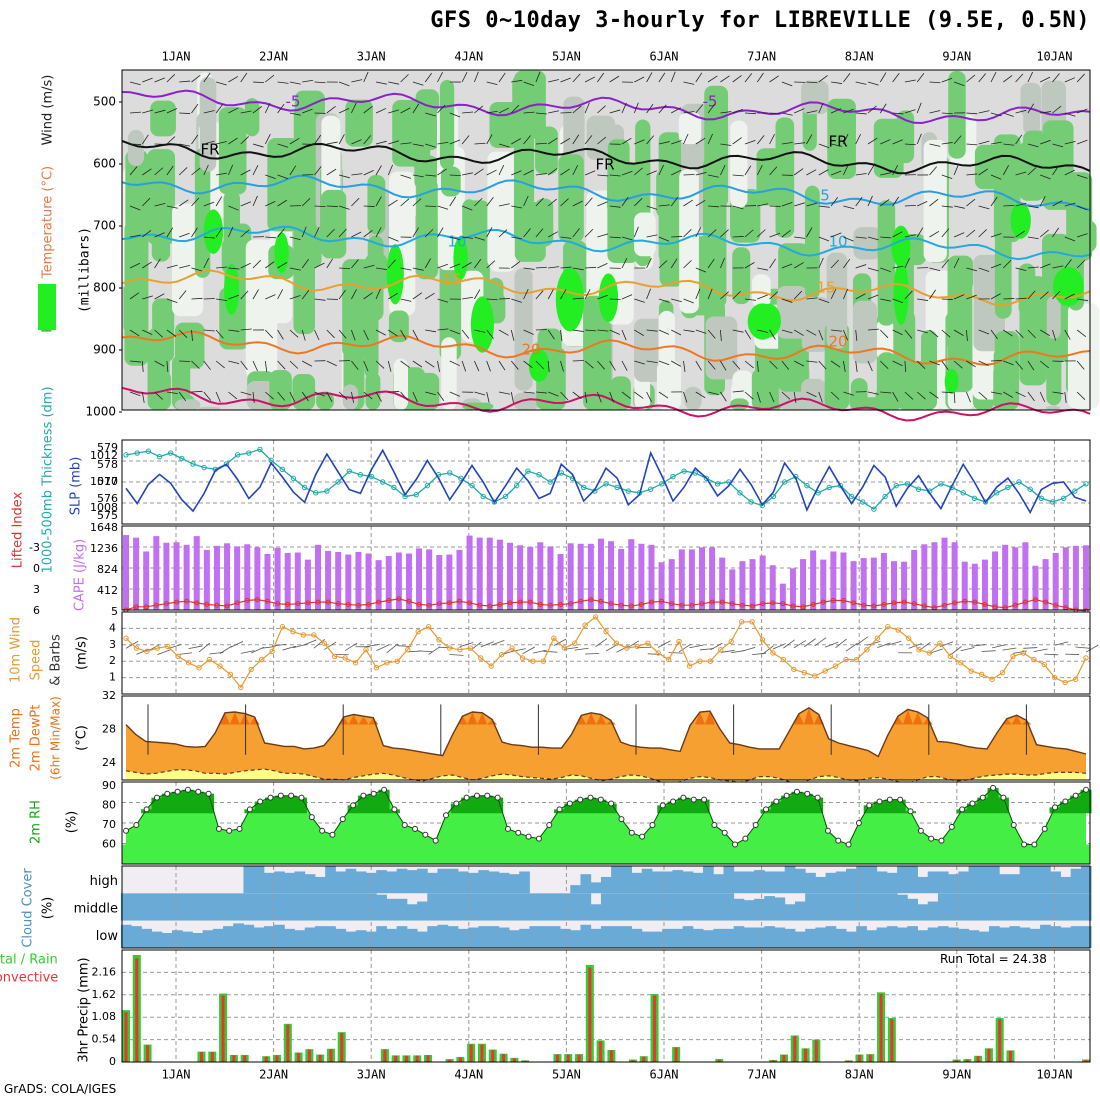  I want to click on thickness-tick: 578, so click(107, 464).